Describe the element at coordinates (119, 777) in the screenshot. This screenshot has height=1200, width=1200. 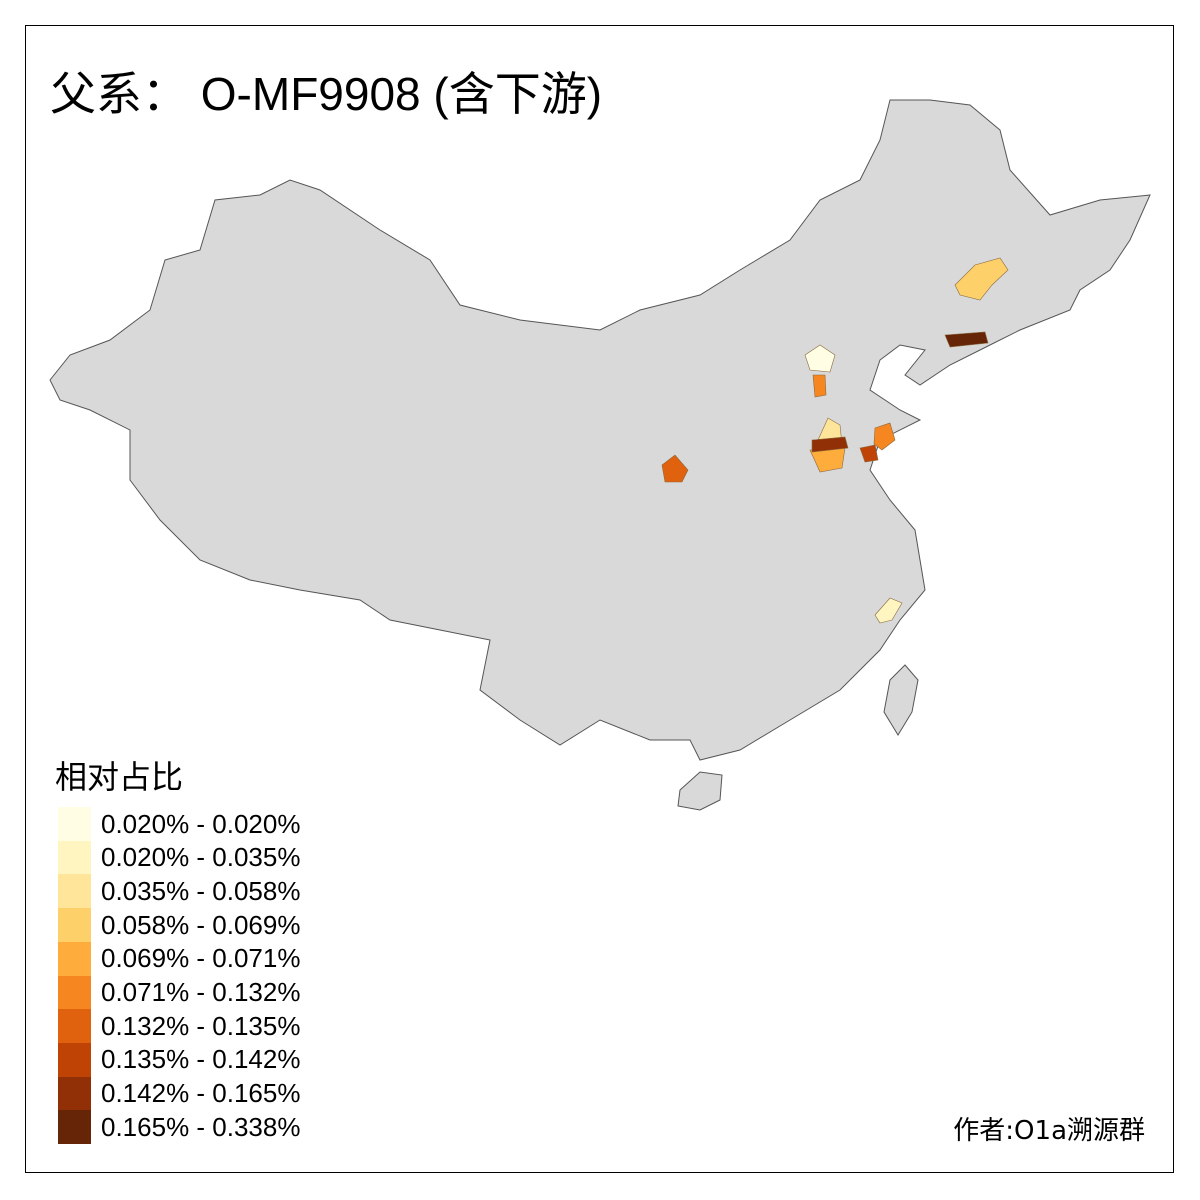
I see `legend-title: 相对占比` at that location.